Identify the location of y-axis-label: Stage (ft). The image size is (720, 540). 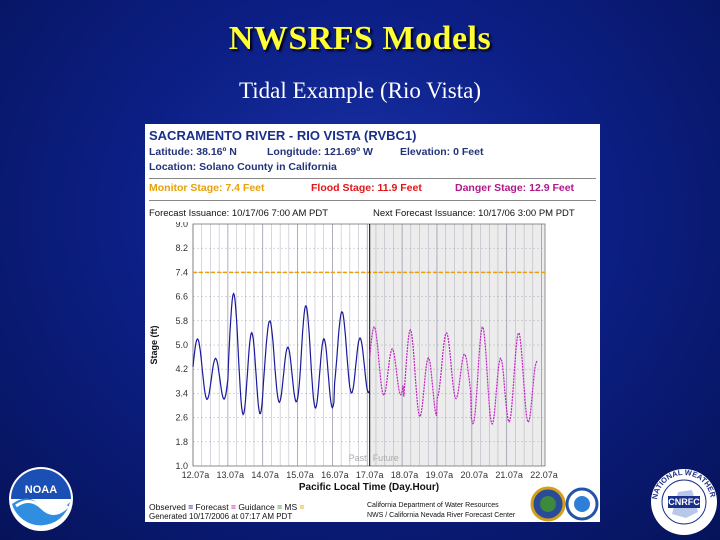
(154, 345).